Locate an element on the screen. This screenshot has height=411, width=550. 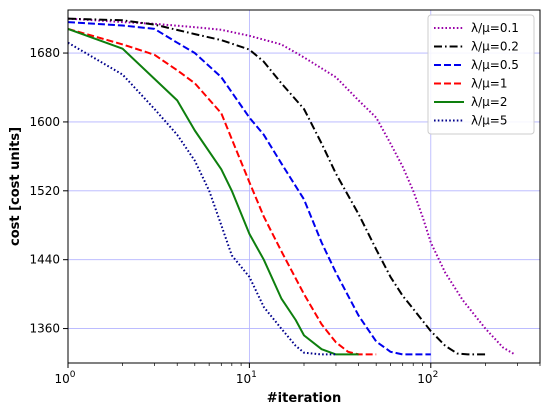
legend-label: λ/μ=1 is located at coordinates (489, 84).